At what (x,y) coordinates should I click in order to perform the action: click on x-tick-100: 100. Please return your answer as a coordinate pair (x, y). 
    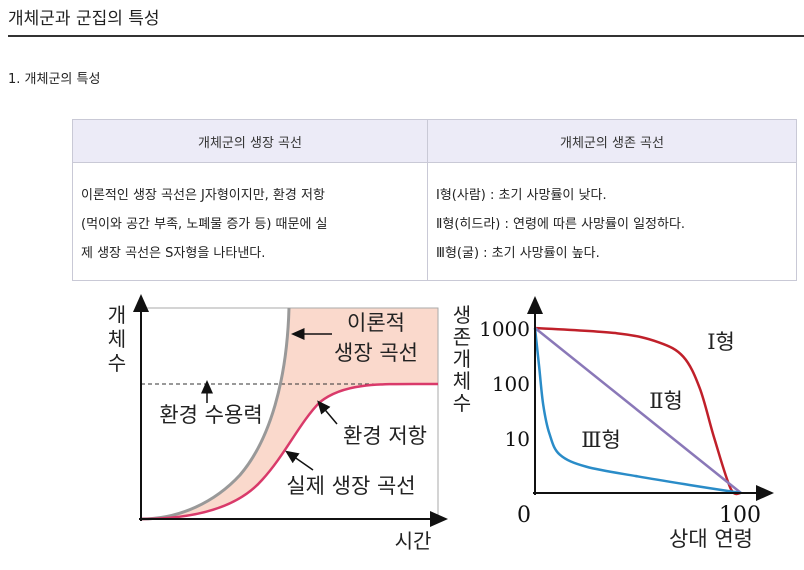
    Looking at the image, I should click on (740, 515).